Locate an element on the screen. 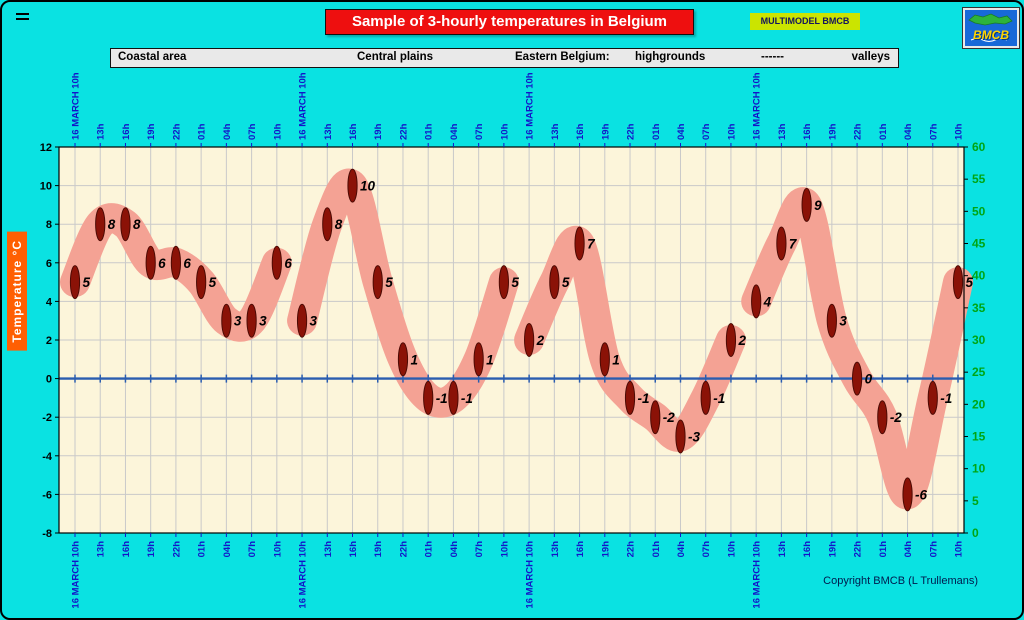  svg-text: -2 is located at coordinates (47, 418).